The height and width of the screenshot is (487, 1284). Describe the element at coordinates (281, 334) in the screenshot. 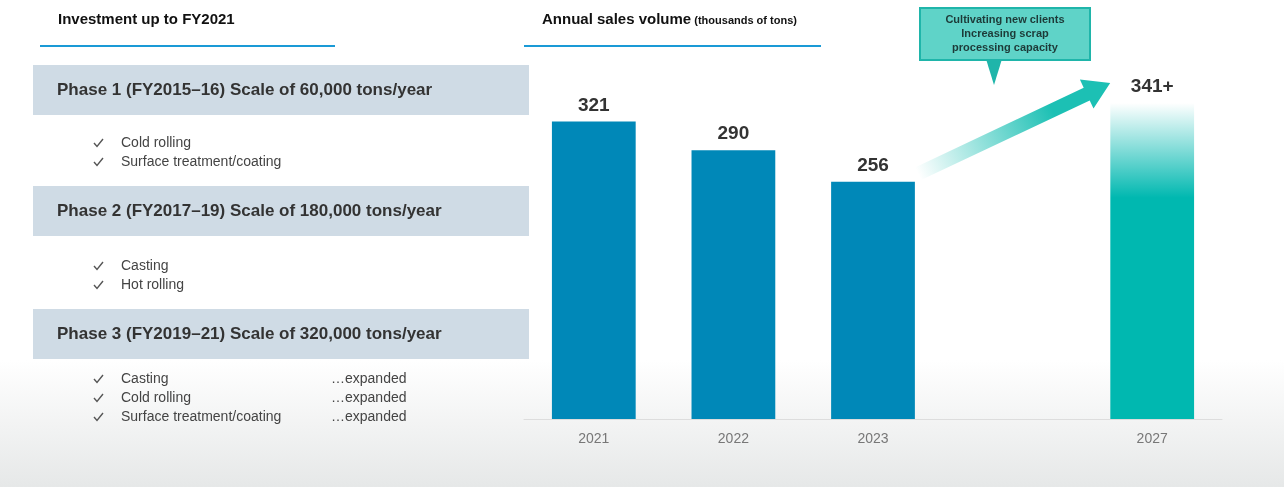

I see `text: Phase 3 (FY2019–21) Scale of 320,000 tons/year` at that location.